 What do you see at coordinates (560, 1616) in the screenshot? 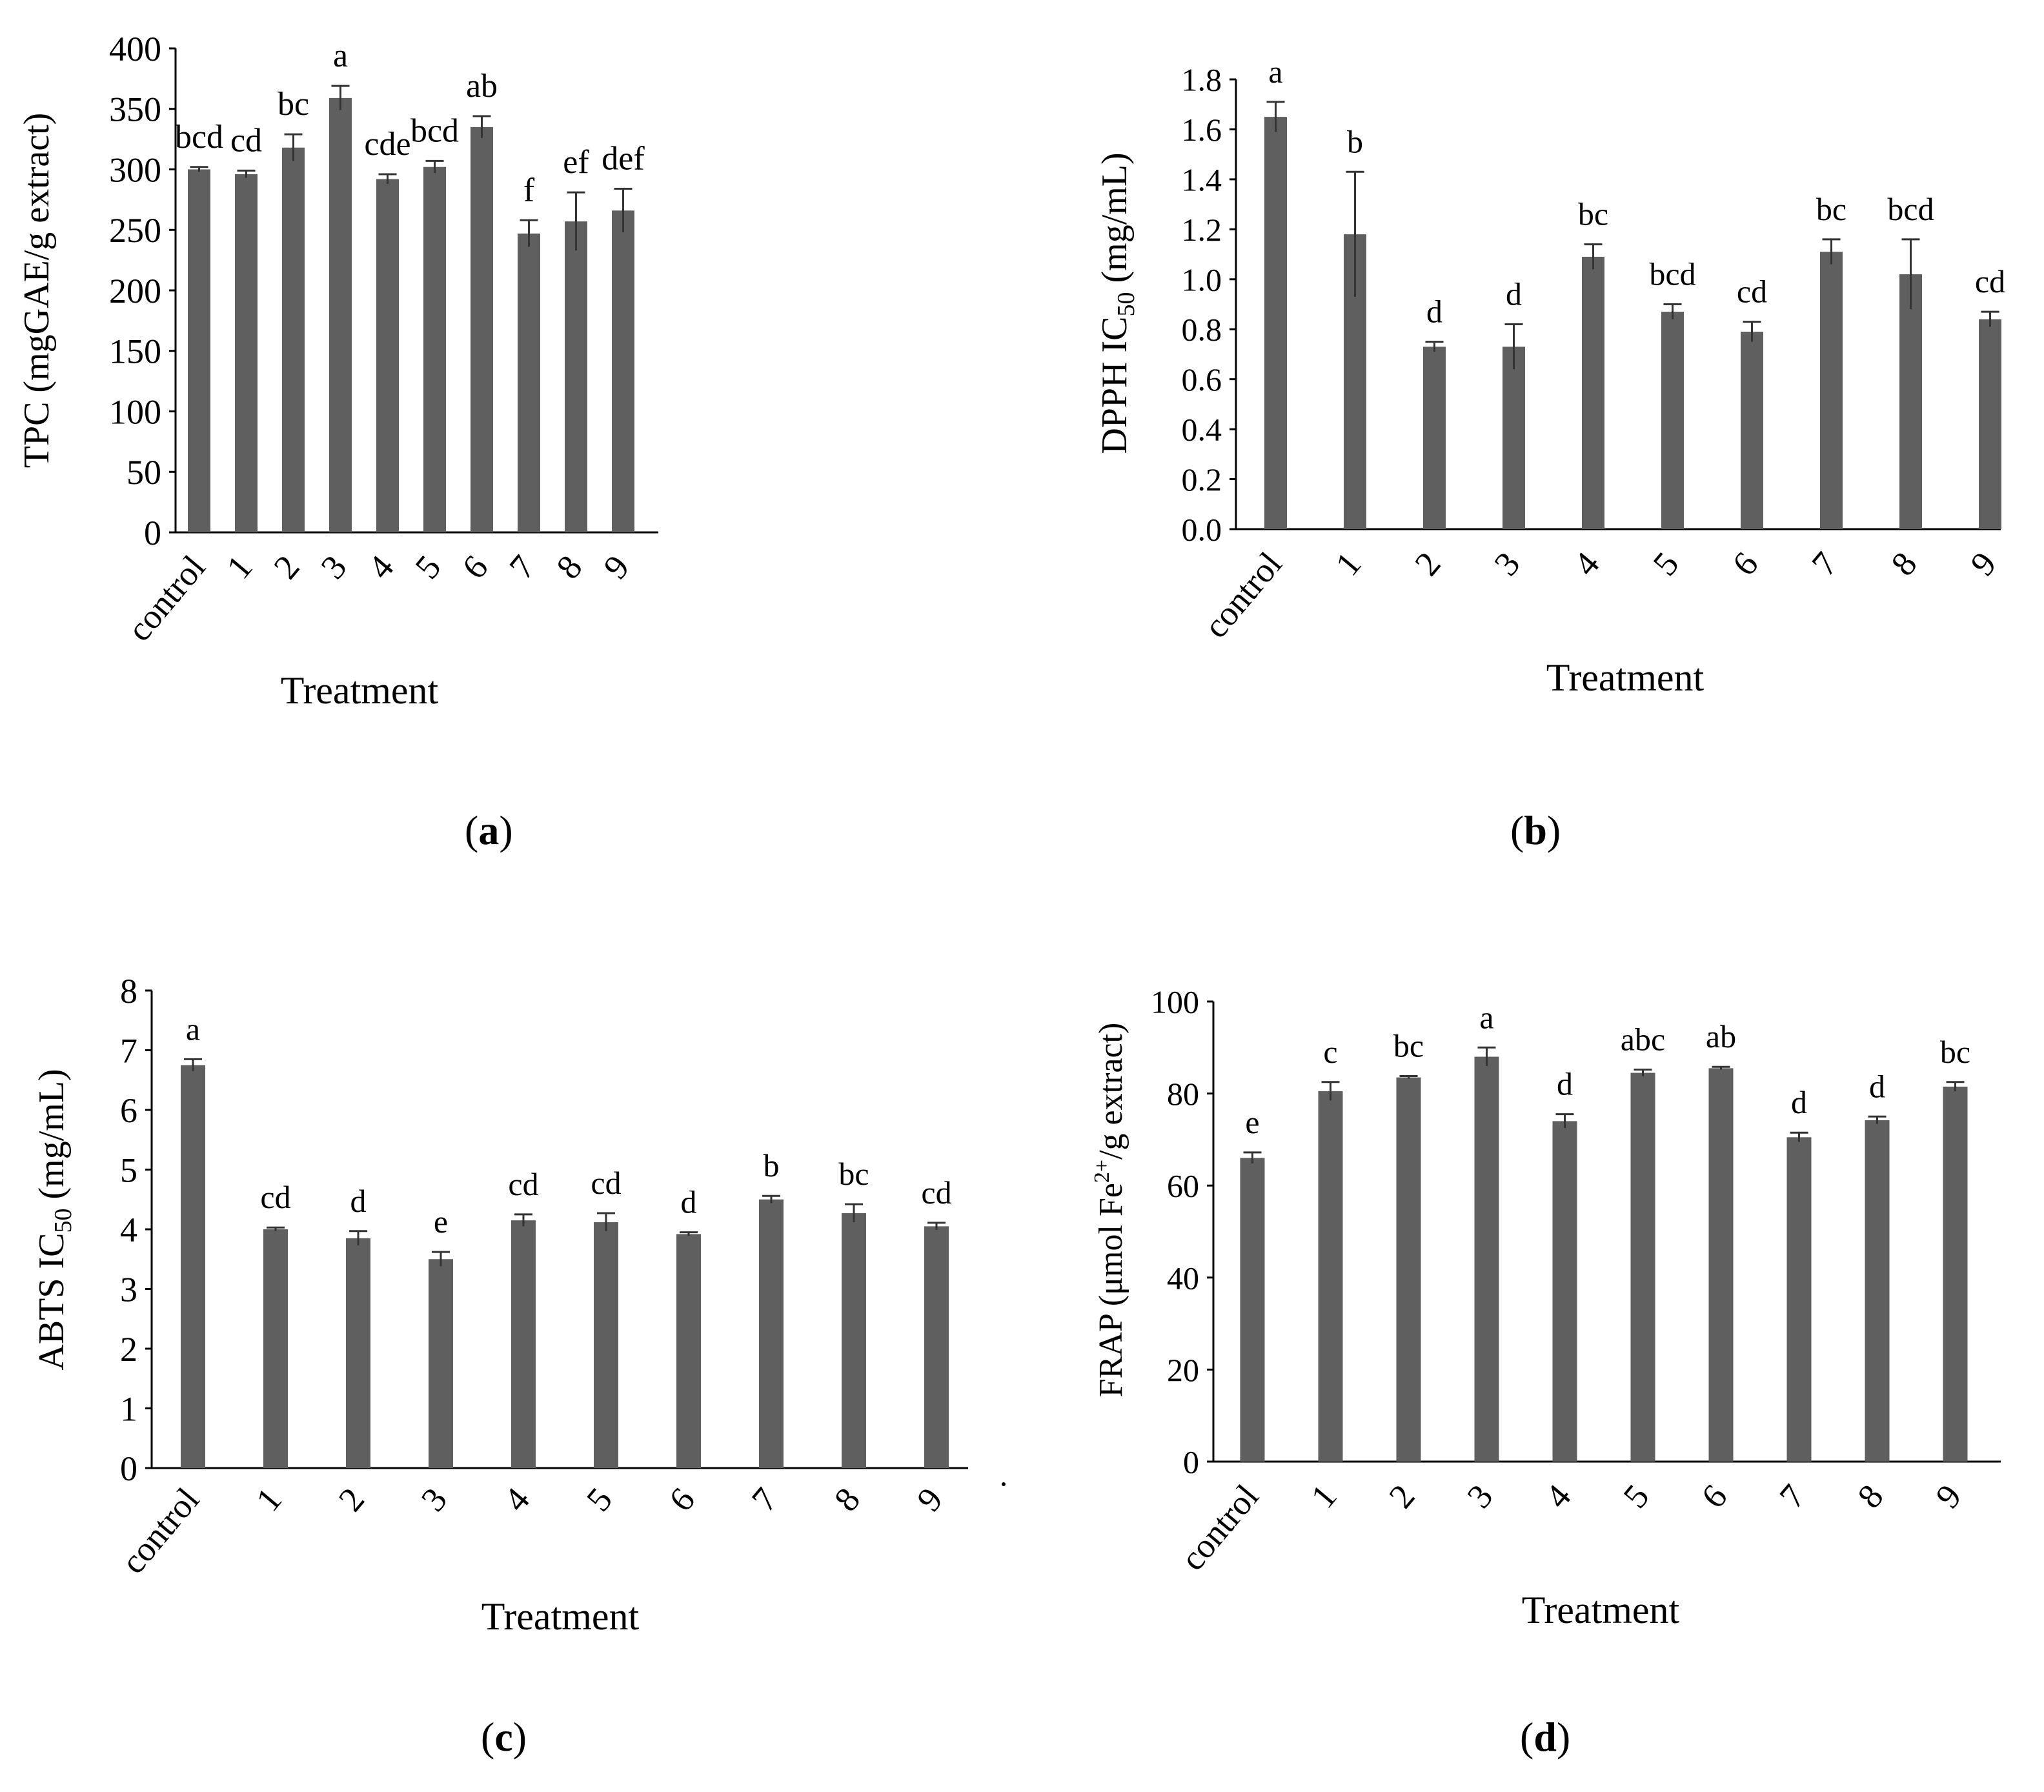
I see `x-axis-label: Treatment` at bounding box center [560, 1616].